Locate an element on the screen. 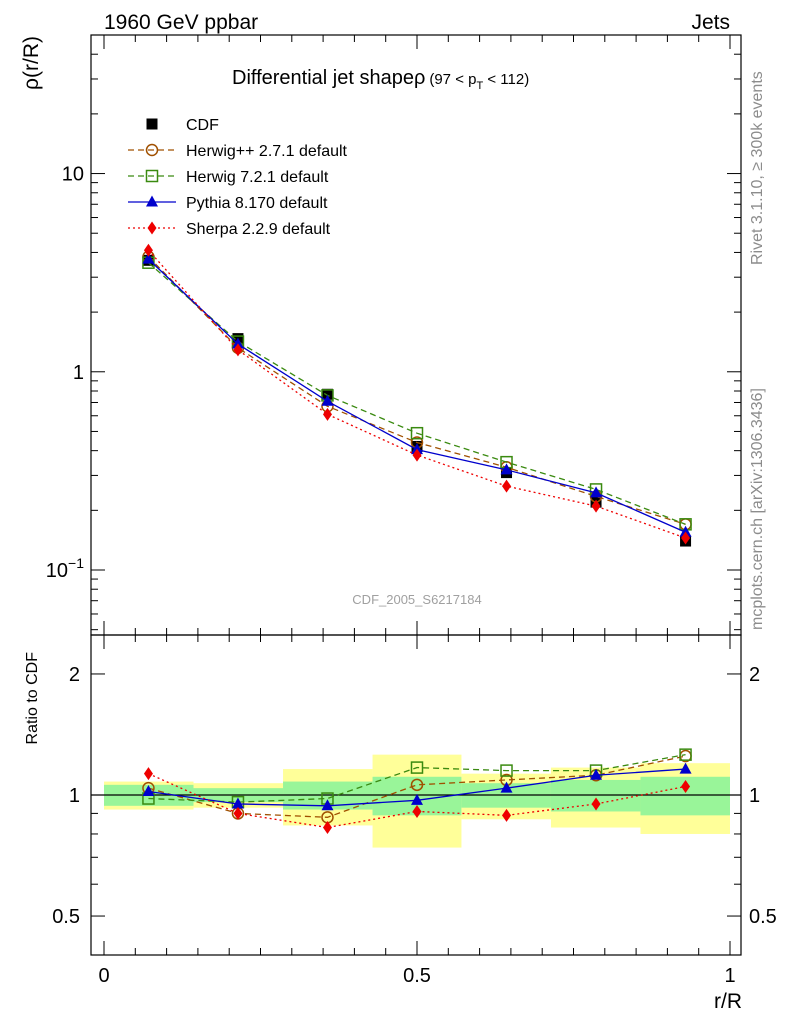  y-tick-label-base: 1 is located at coordinates (78, 373).